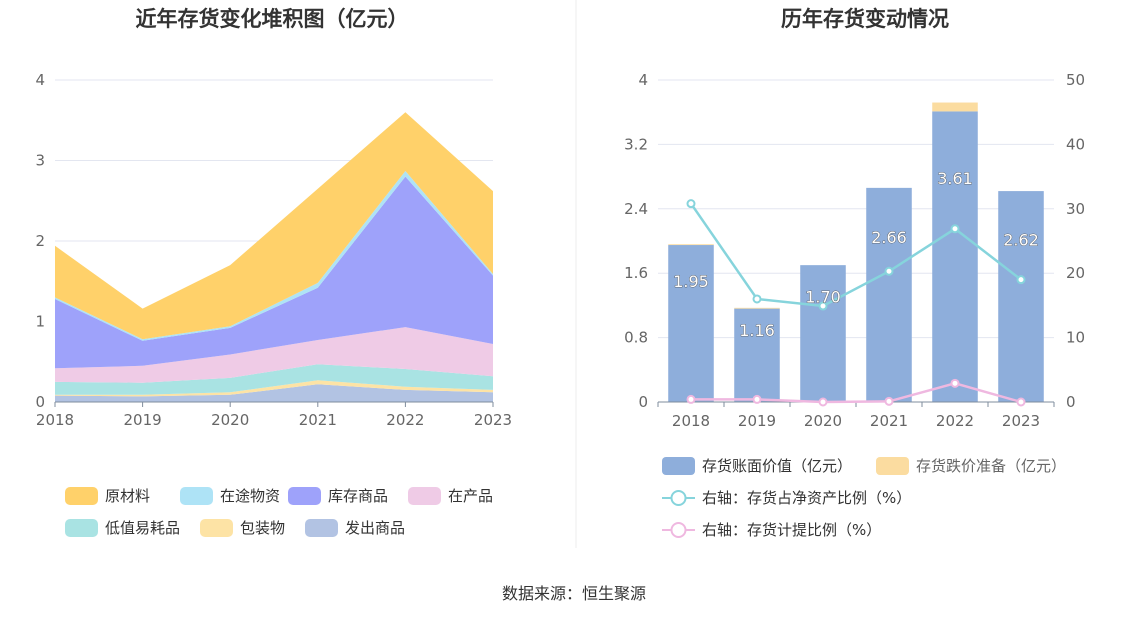 This screenshot has height=619, width=1148. I want to click on bar-x-tick: 2018, so click(691, 421).